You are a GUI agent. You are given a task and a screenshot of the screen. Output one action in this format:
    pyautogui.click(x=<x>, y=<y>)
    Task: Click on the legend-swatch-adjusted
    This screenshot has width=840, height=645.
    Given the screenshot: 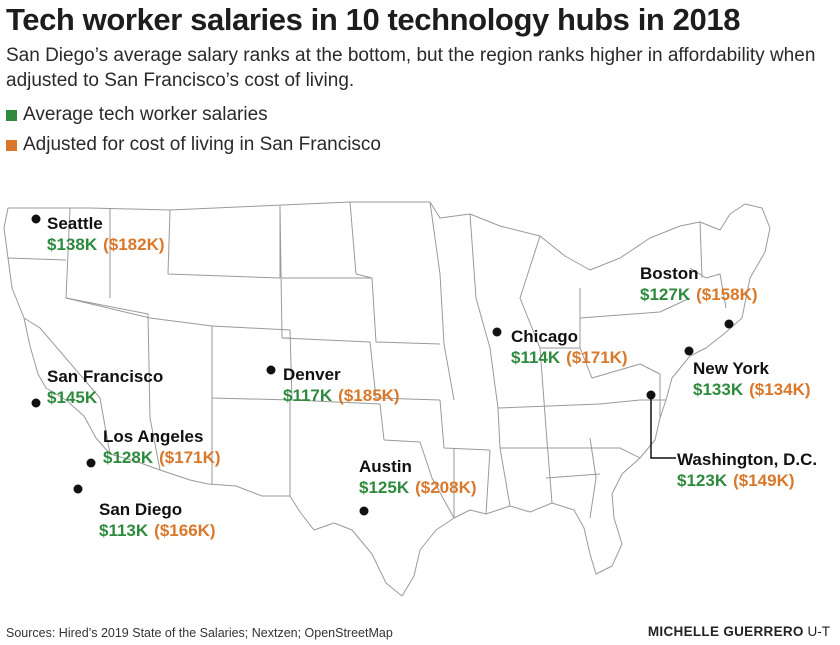 What is the action you would take?
    pyautogui.click(x=11, y=145)
    